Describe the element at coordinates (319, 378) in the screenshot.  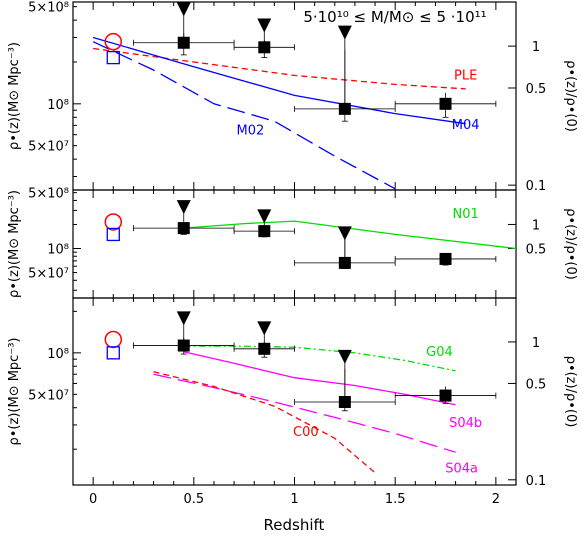
I see `model-curve-s04b` at that location.